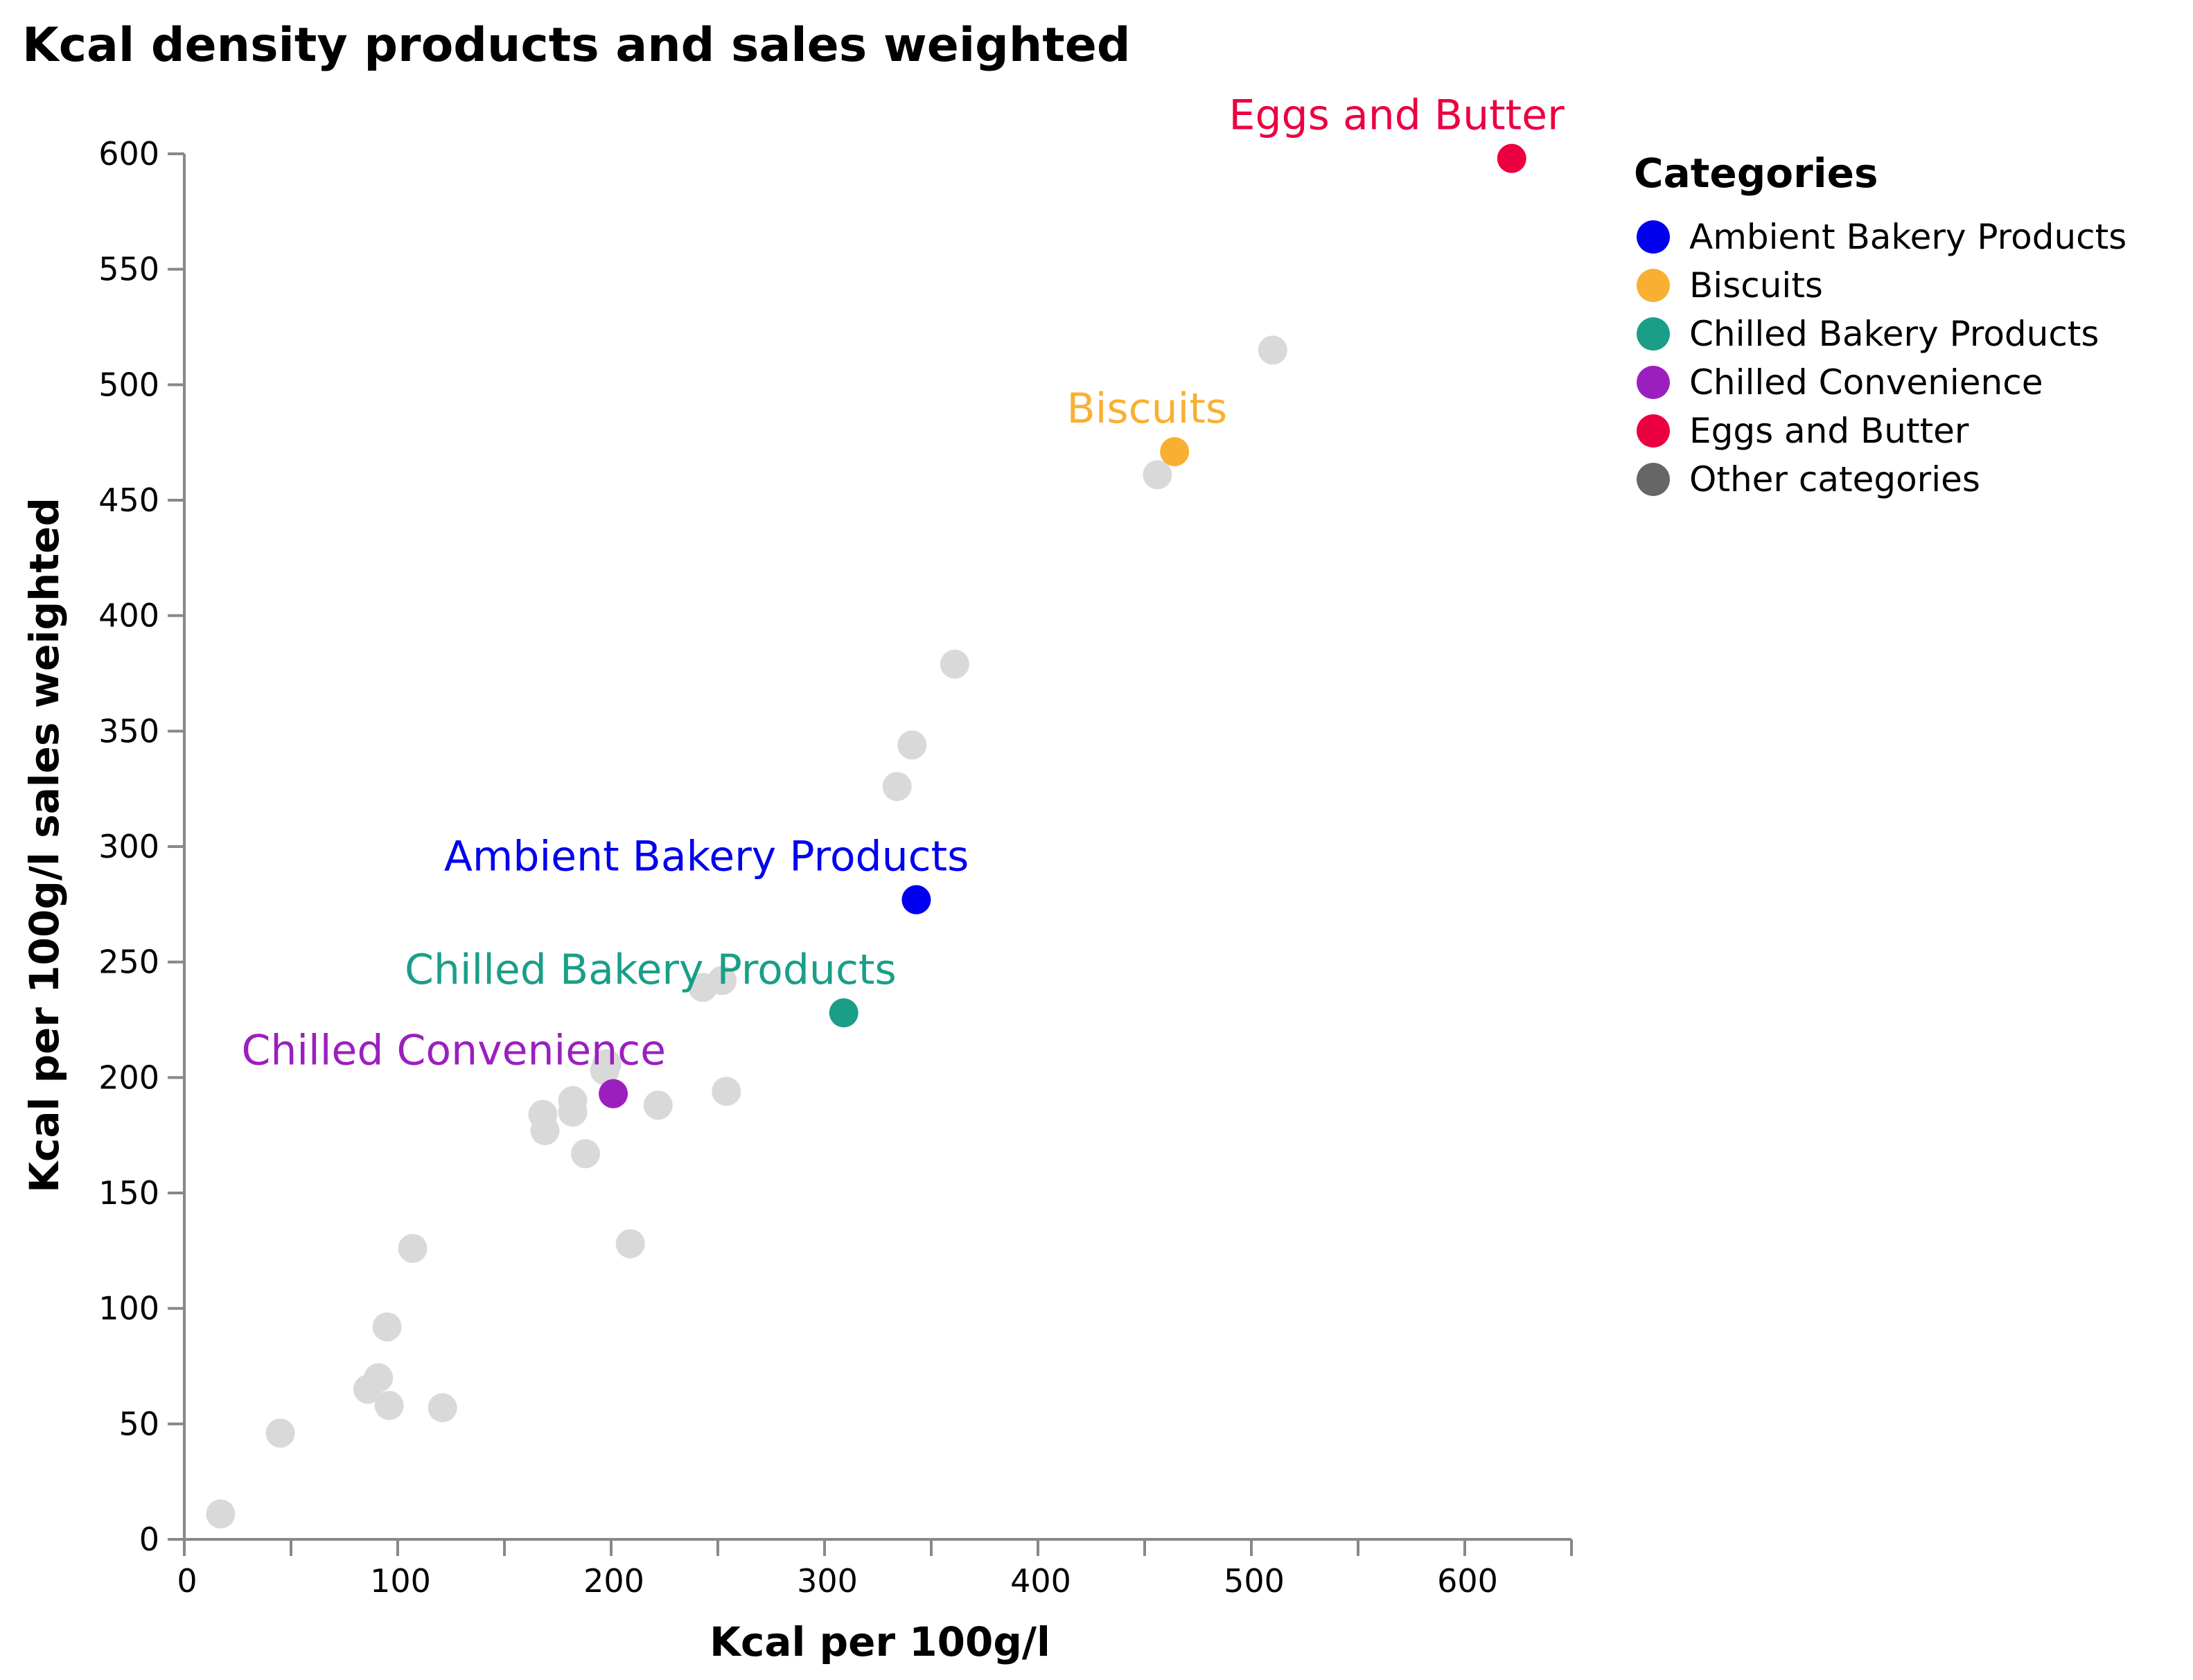 The height and width of the screenshot is (1680, 2193). I want to click on y-tick-label: 150, so click(128, 1193).